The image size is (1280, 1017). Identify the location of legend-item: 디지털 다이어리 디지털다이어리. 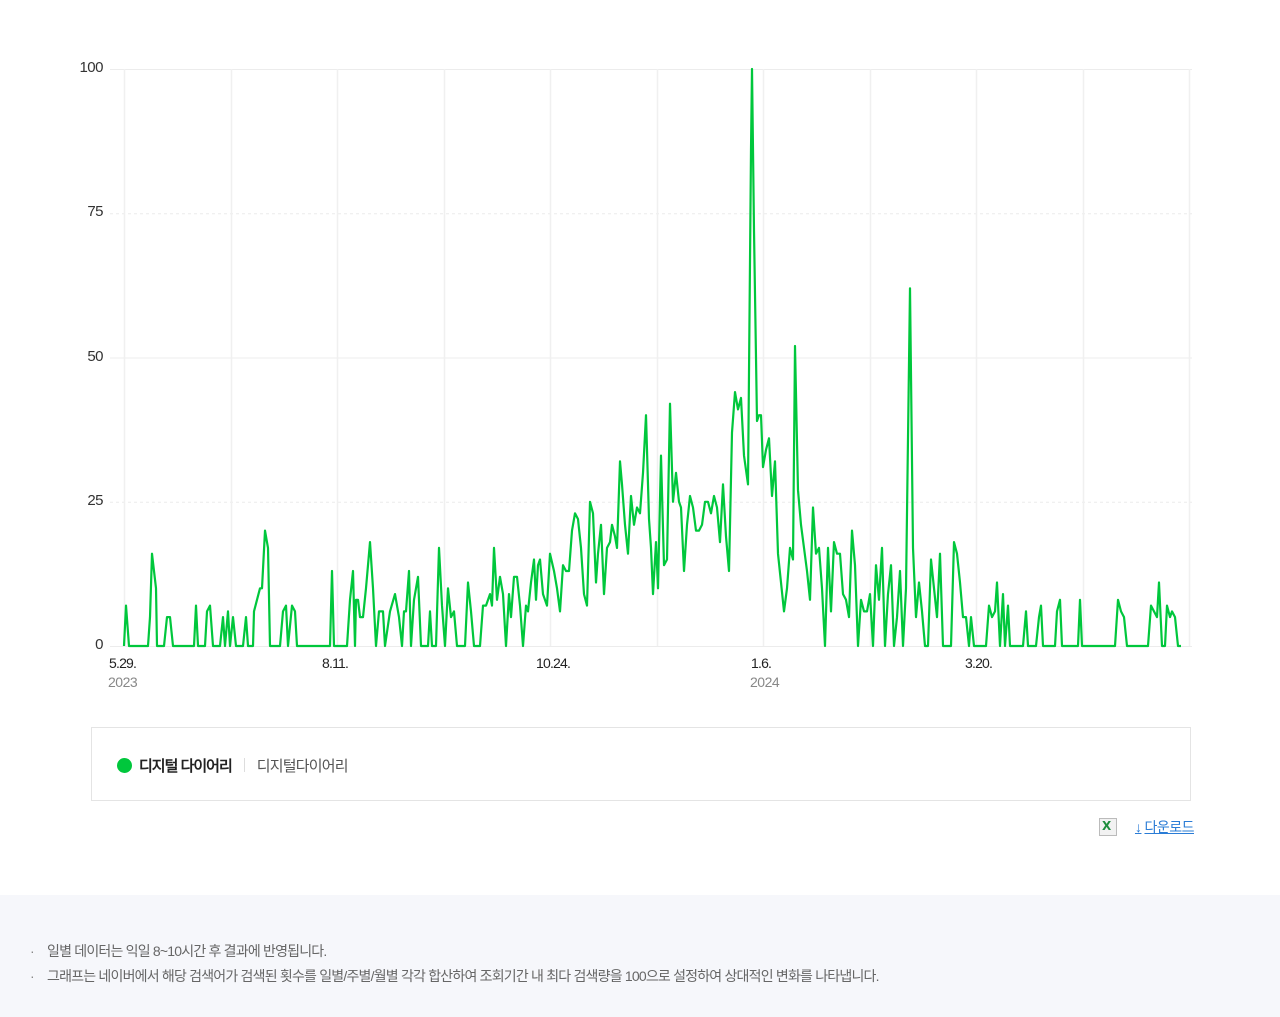
(233, 765).